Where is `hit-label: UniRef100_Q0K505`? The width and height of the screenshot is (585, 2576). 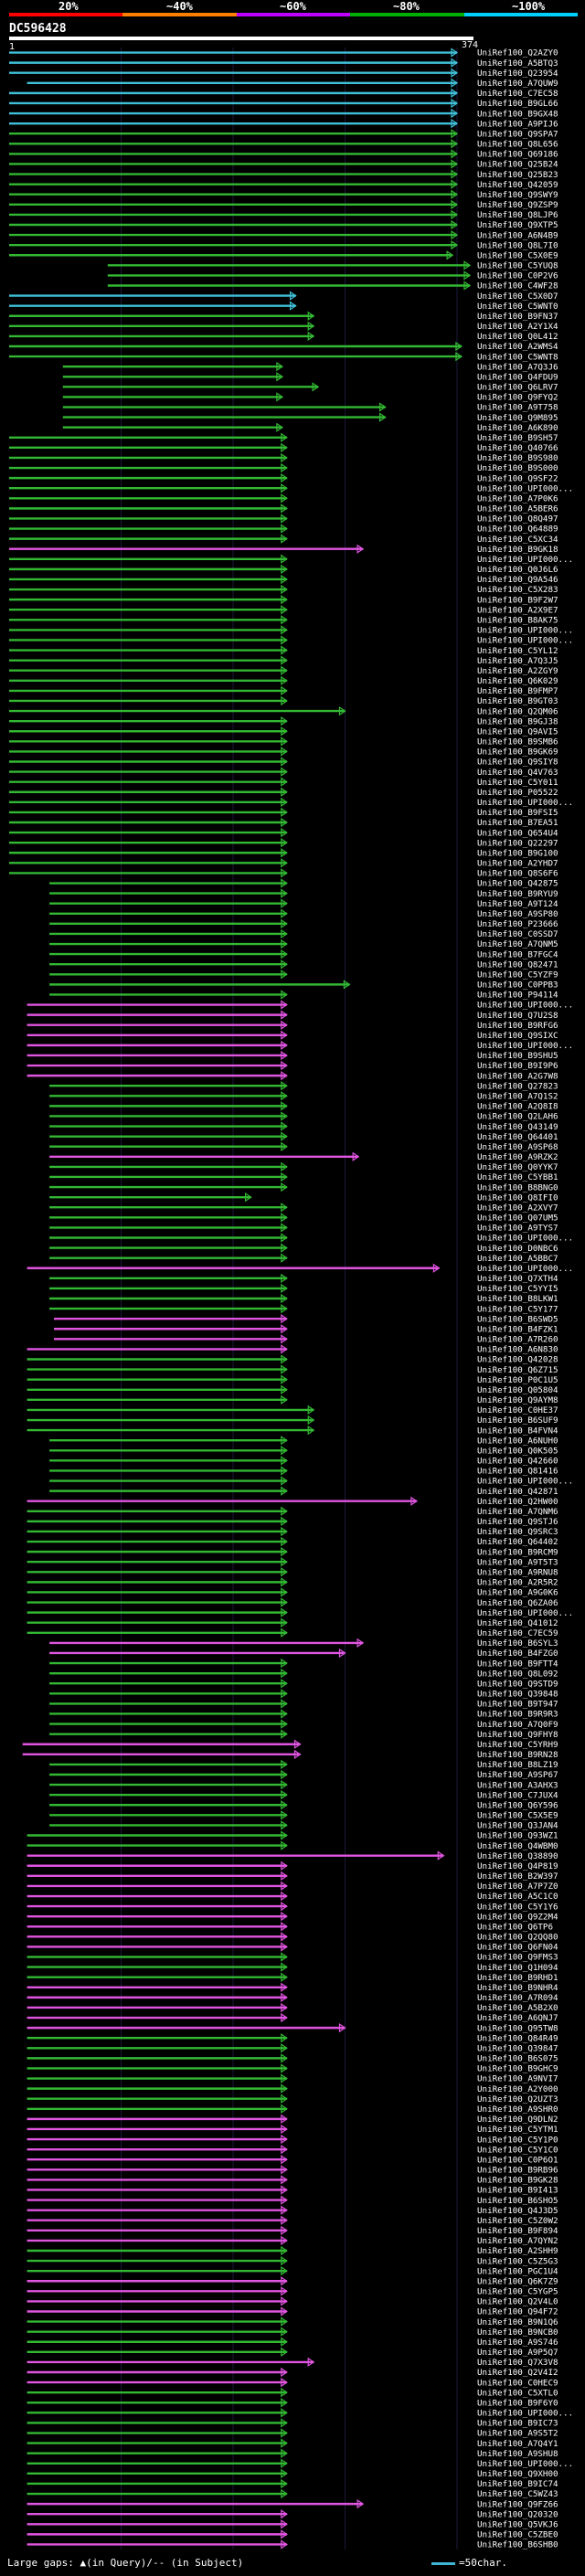 hit-label: UniRef100_Q0K505 is located at coordinates (517, 1451).